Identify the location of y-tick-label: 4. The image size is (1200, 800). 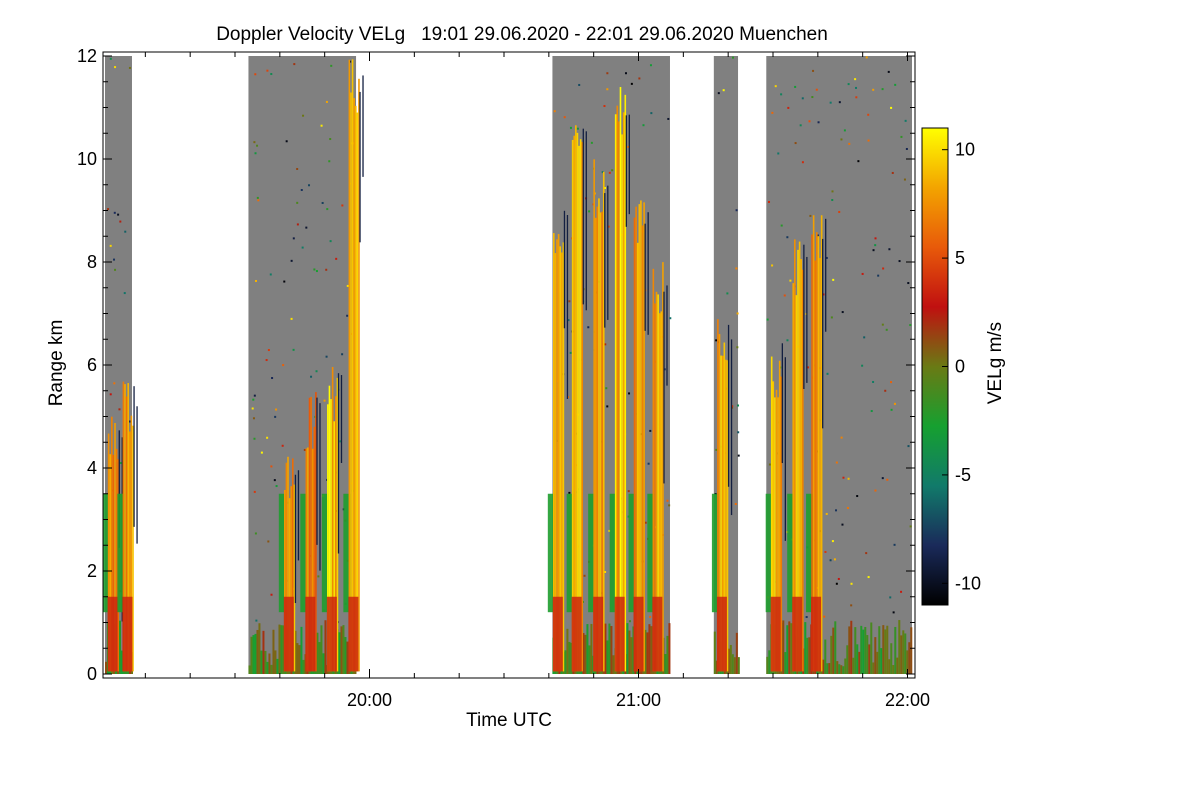
(92, 468).